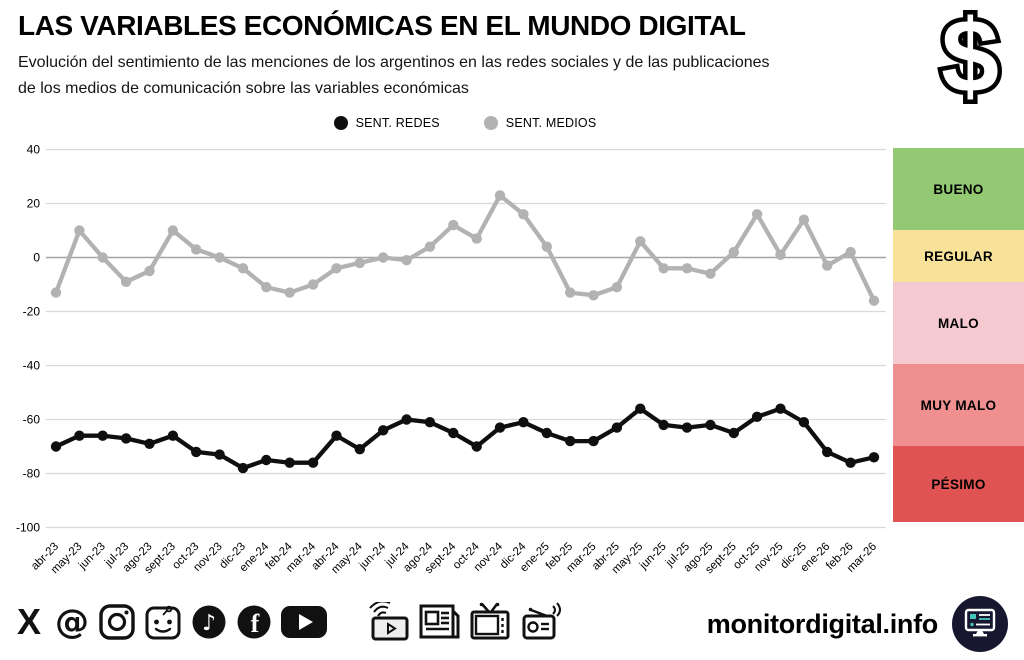  I want to click on legend-item-sent-medios: SENT. MEDIOS, so click(540, 123).